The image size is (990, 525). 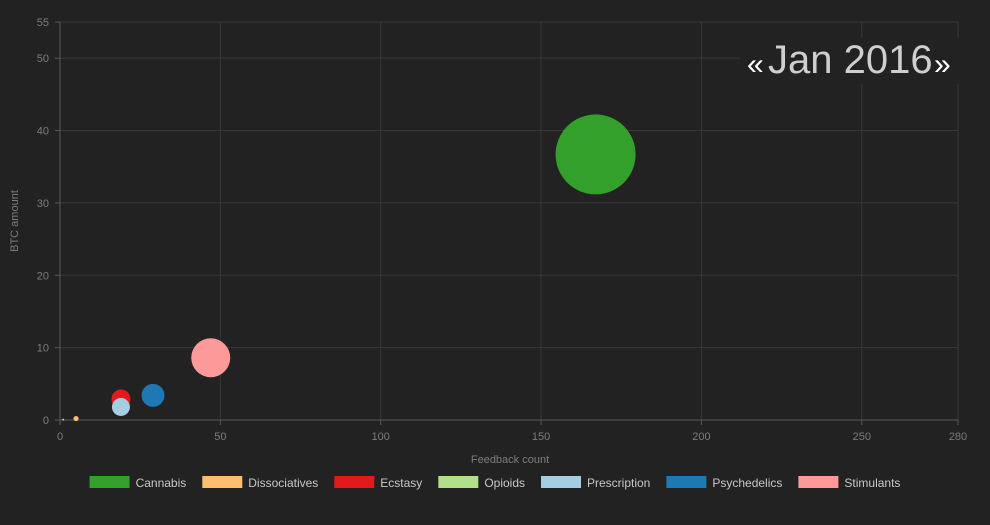 I want to click on bubble-psychedelics, so click(x=153, y=395).